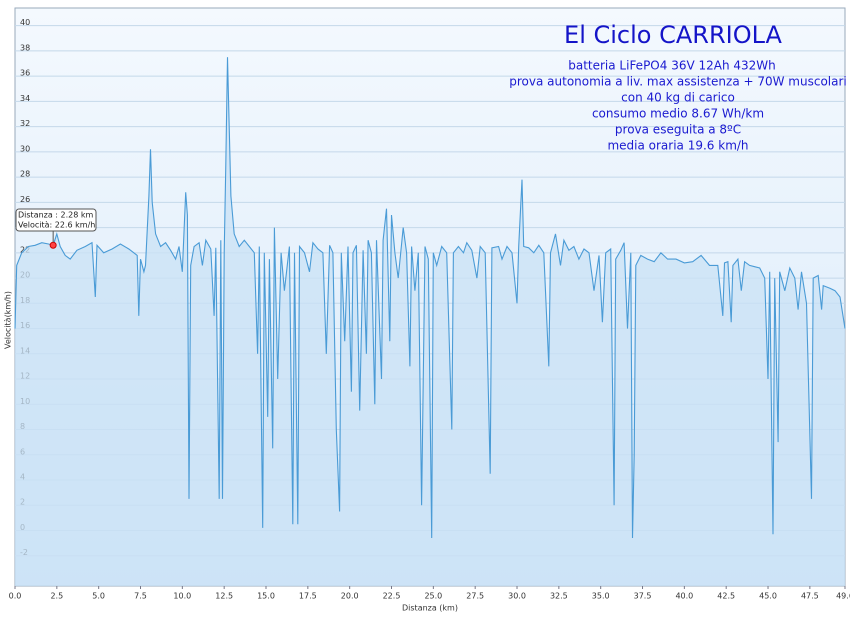  Describe the element at coordinates (25, 123) in the screenshot. I see `y-tick-label: 32` at that location.